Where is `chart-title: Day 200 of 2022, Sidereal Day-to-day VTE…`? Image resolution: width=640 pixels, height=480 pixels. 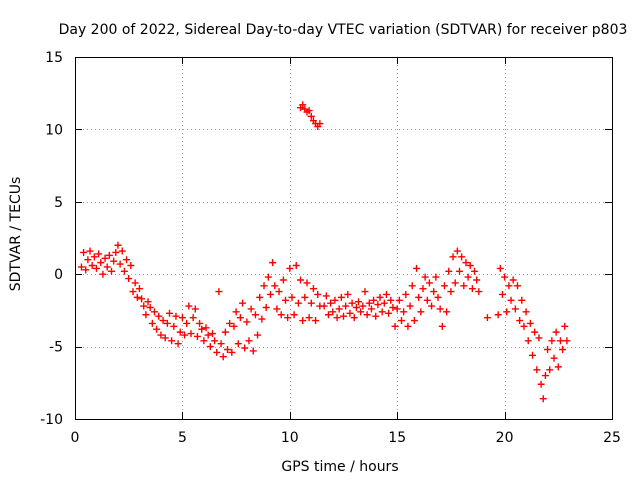
chart-title: Day 200 of 2022, Sidereal Day-to-day VTE… is located at coordinates (343, 30).